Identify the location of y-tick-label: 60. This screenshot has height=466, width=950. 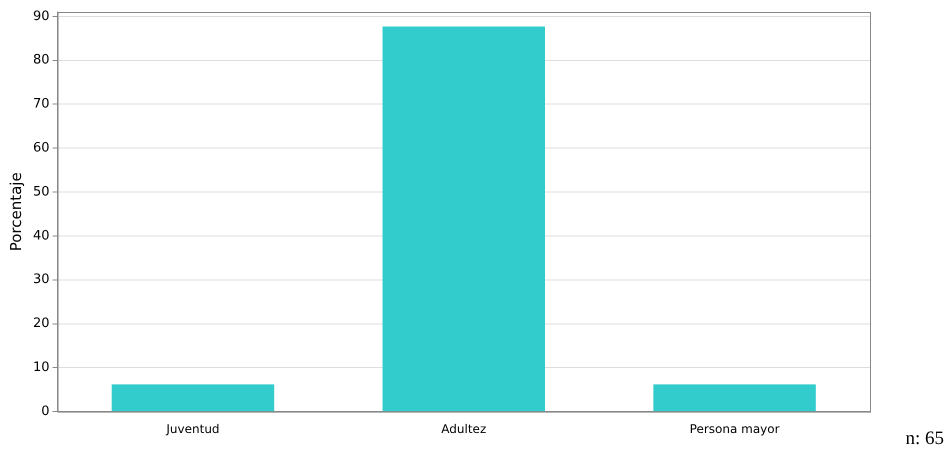
(41, 148).